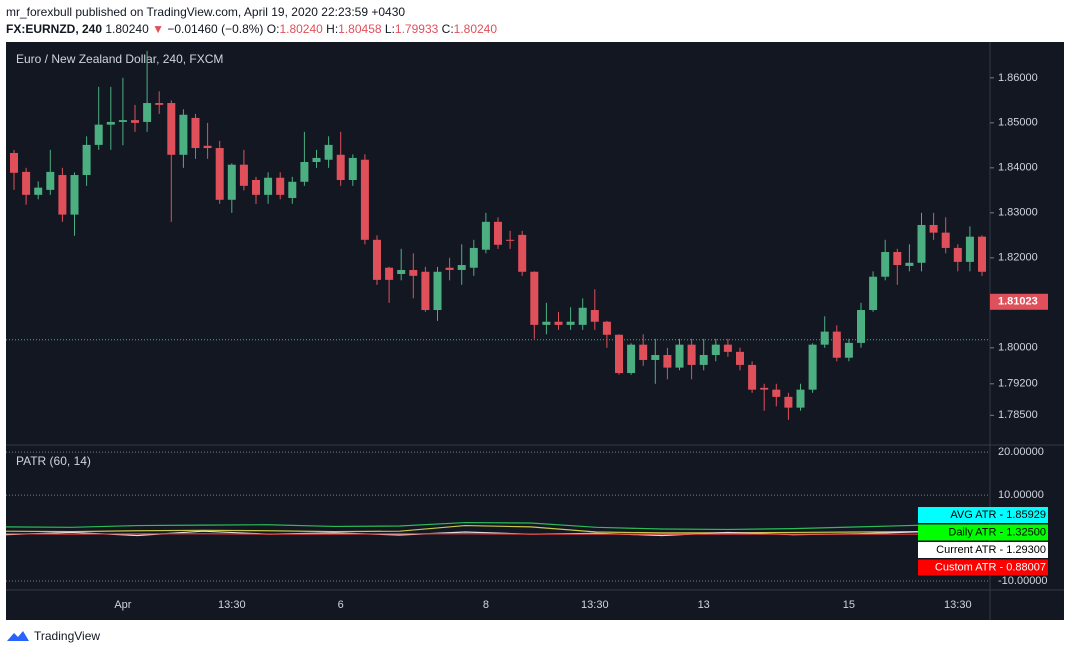 Image resolution: width=1066 pixels, height=654 pixels. What do you see at coordinates (475, 29) in the screenshot?
I see `c-value: 1.80240` at bounding box center [475, 29].